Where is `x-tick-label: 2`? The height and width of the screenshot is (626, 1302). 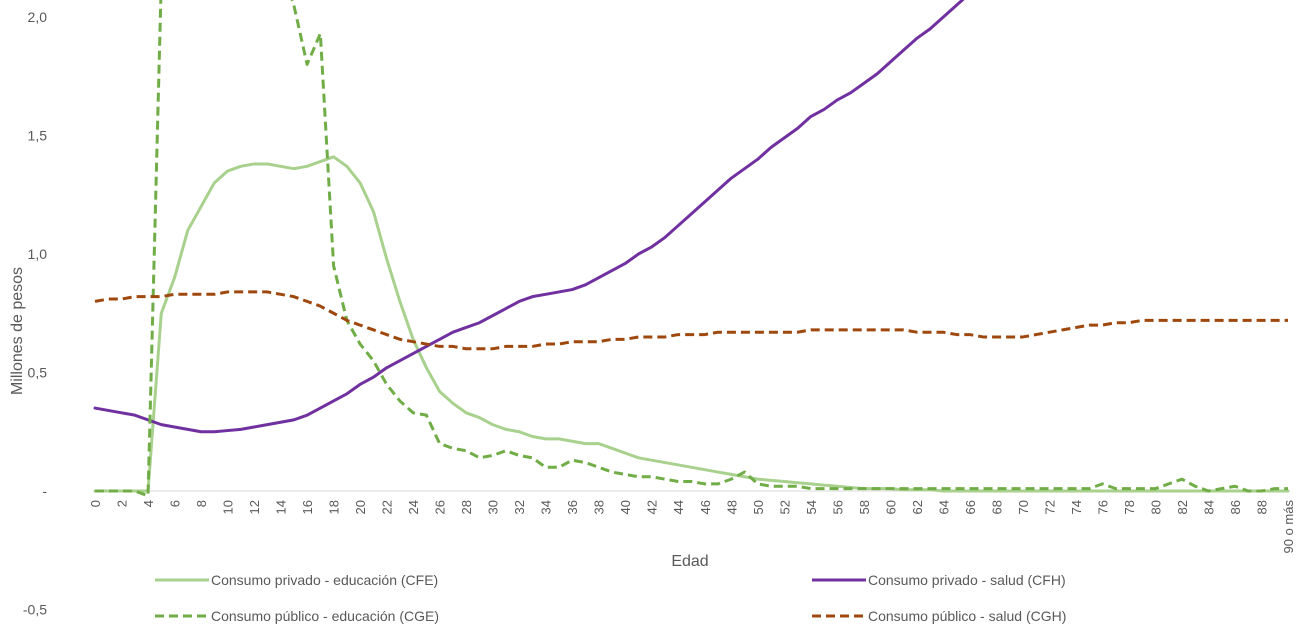
x-tick-label: 2 is located at coordinates (122, 503).